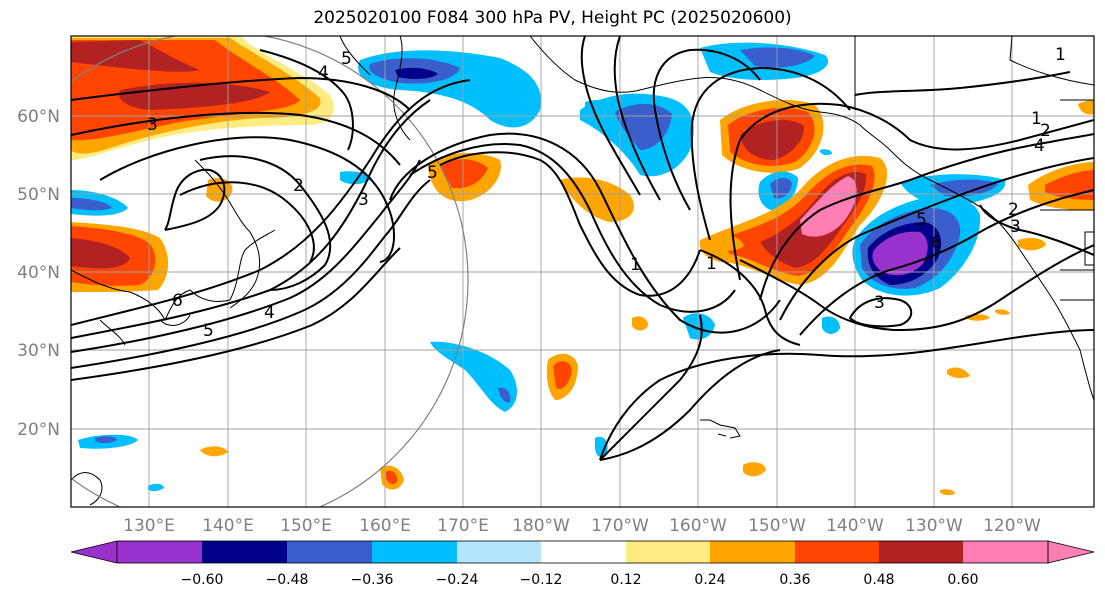 This screenshot has width=1105, height=601. Describe the element at coordinates (625, 580) in the screenshot. I see `colorbar-label: 0.12` at that location.